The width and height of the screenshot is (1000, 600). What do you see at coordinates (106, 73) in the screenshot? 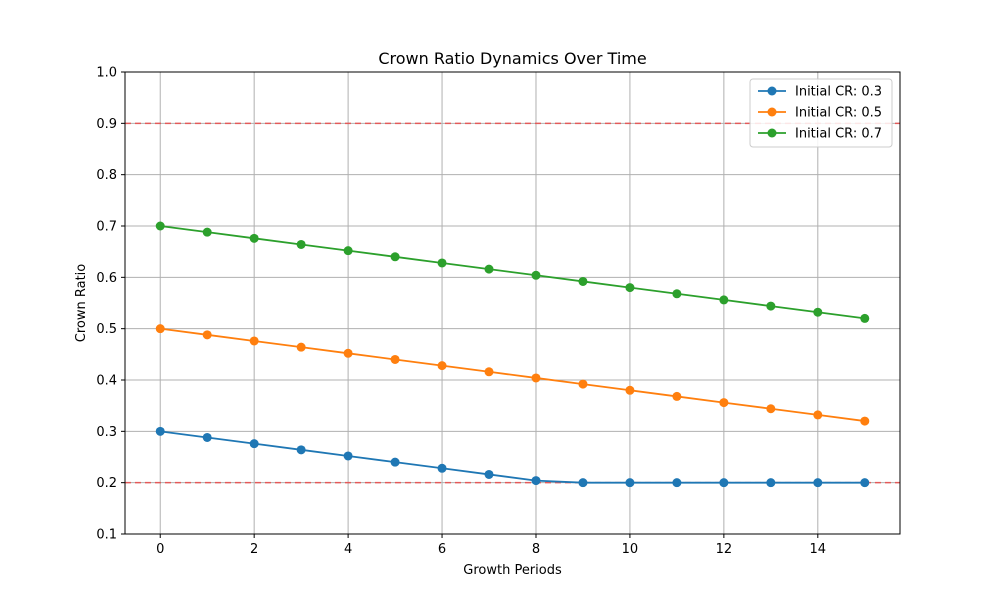
I see `y-tick-label: 1.0` at bounding box center [106, 73].